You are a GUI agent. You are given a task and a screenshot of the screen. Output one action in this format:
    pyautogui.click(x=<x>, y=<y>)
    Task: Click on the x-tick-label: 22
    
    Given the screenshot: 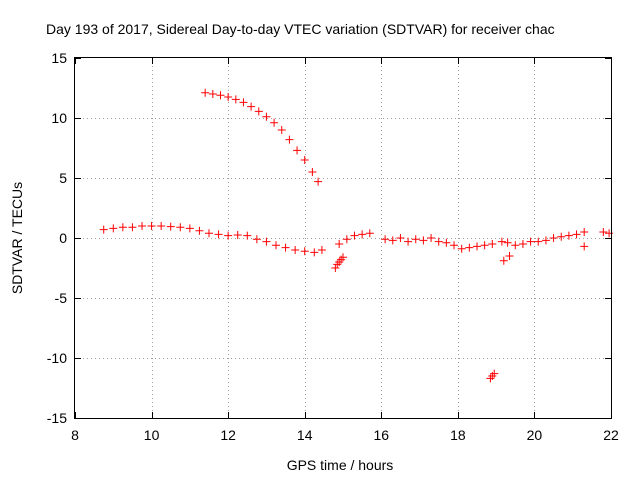 What is the action you would take?
    pyautogui.click(x=611, y=435)
    